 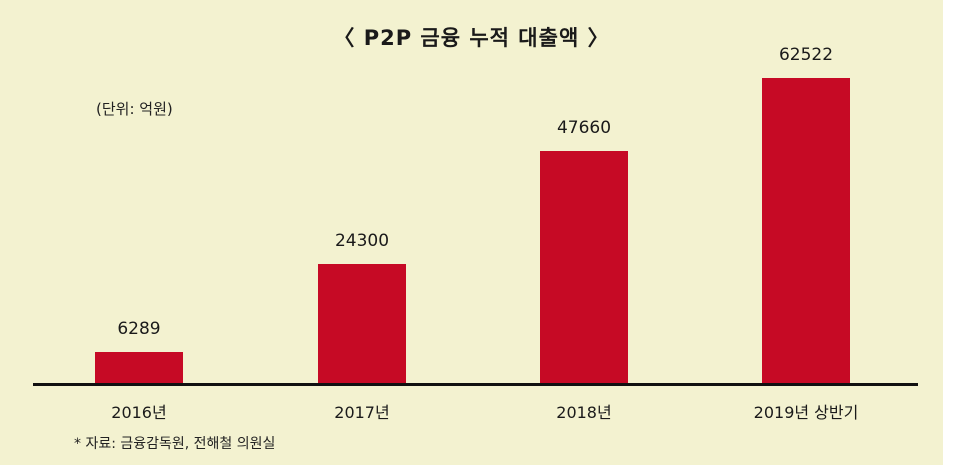 I want to click on x-axis-baseline, so click(x=475, y=384).